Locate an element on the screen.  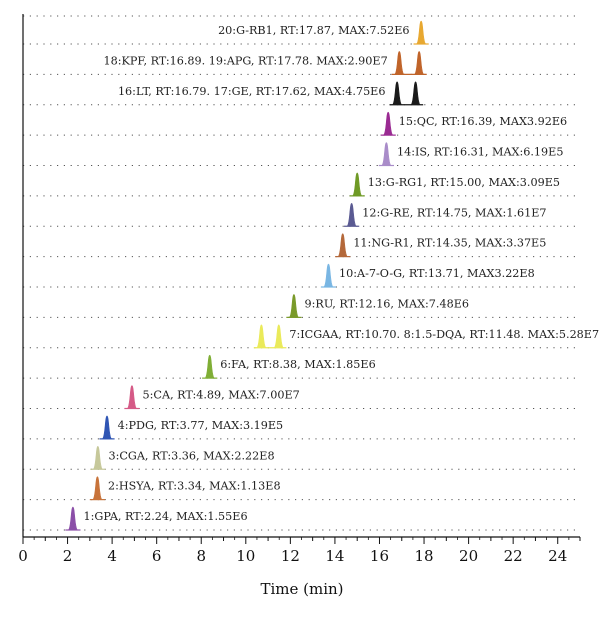
x-tick-label: 18 is located at coordinates (423, 556).